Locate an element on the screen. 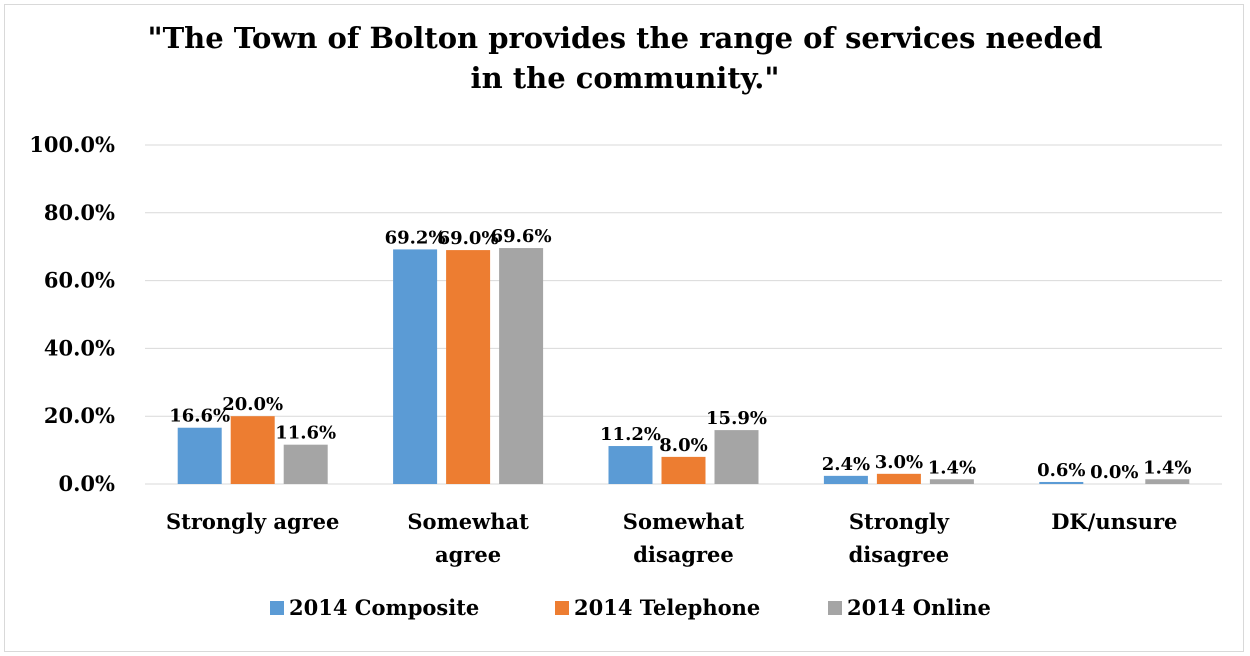 The width and height of the screenshot is (1250, 656). data-label: 16.6% is located at coordinates (199, 416).